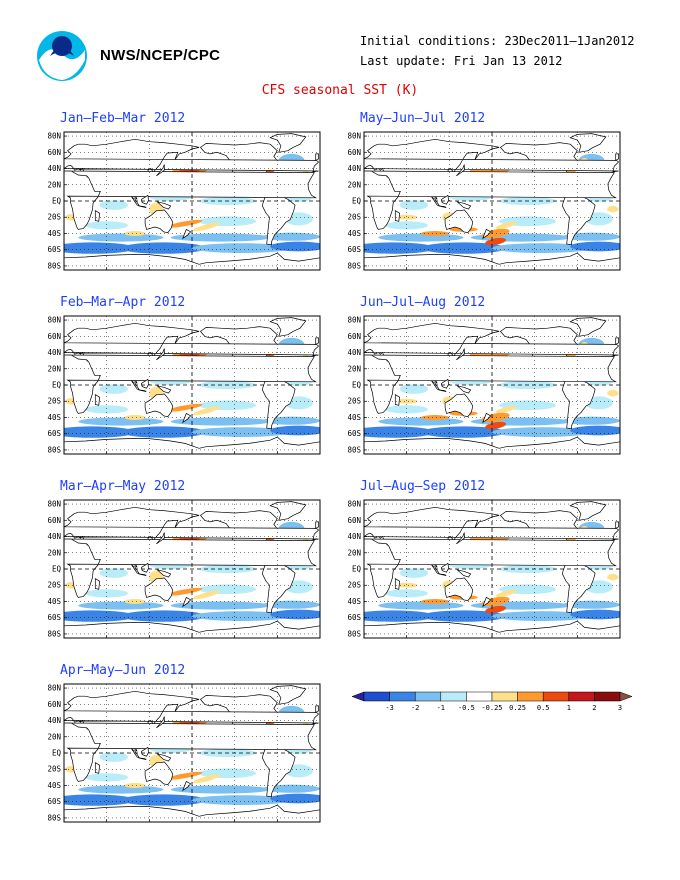 The height and width of the screenshot is (880, 680). Describe the element at coordinates (354, 136) in the screenshot. I see `lat-tick-label: 80N` at that location.